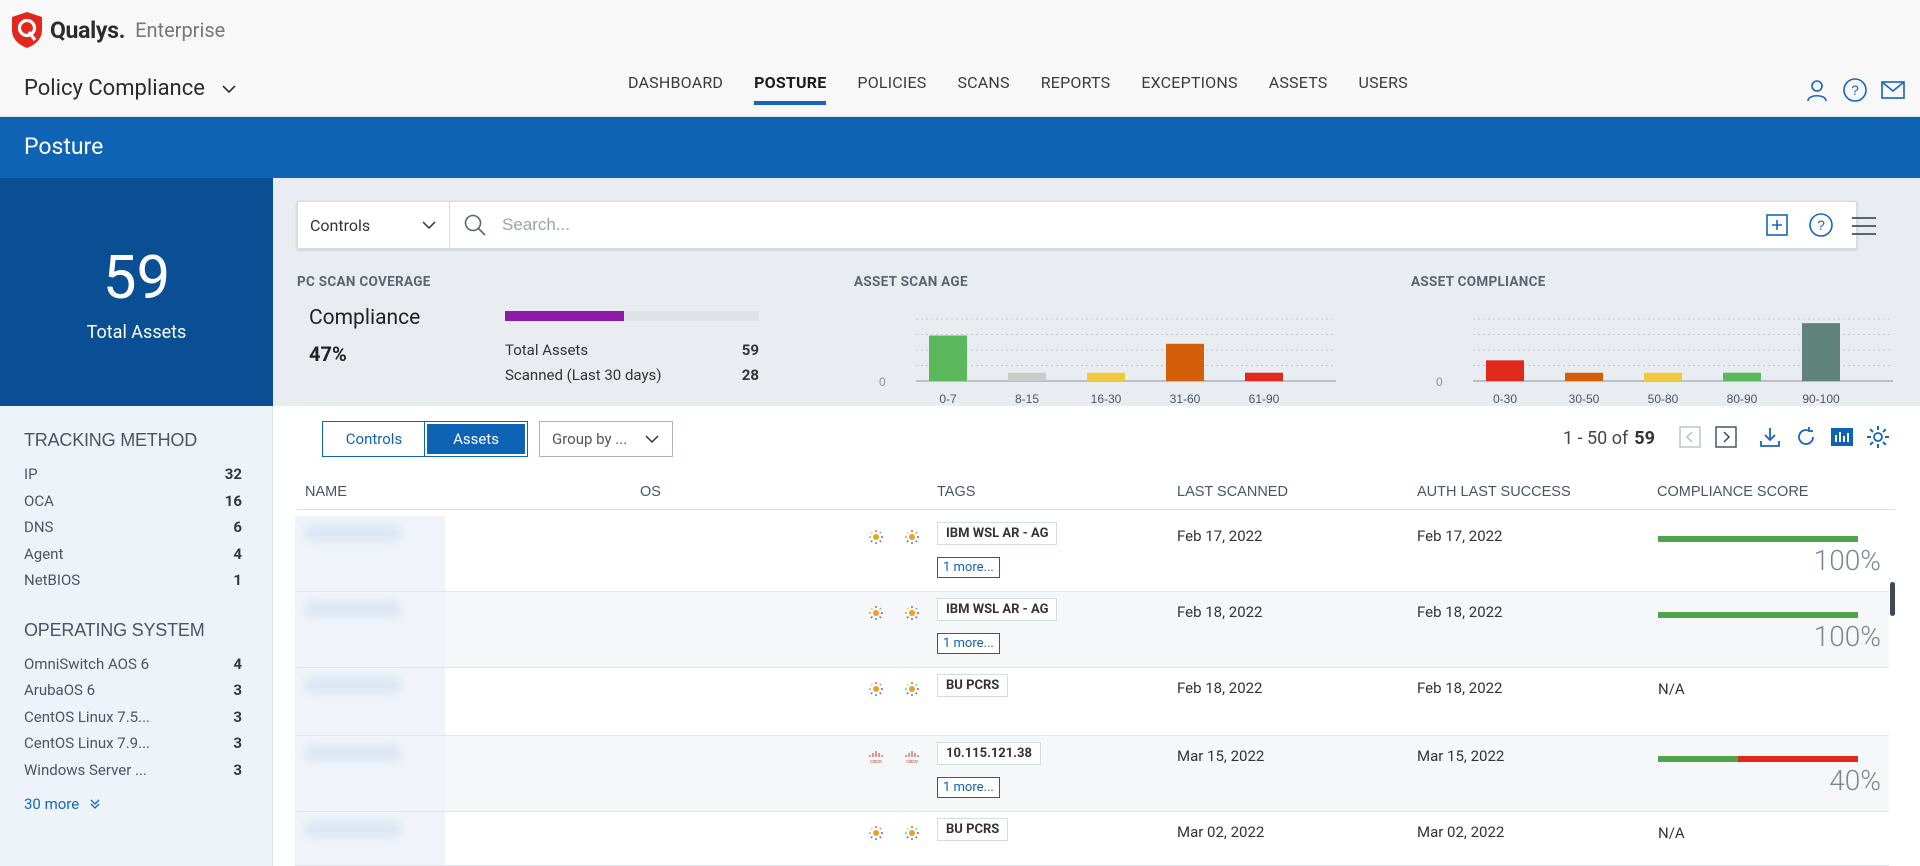  Describe the element at coordinates (1027, 399) in the screenshot. I see `chart-tick-label: 8-15` at that location.